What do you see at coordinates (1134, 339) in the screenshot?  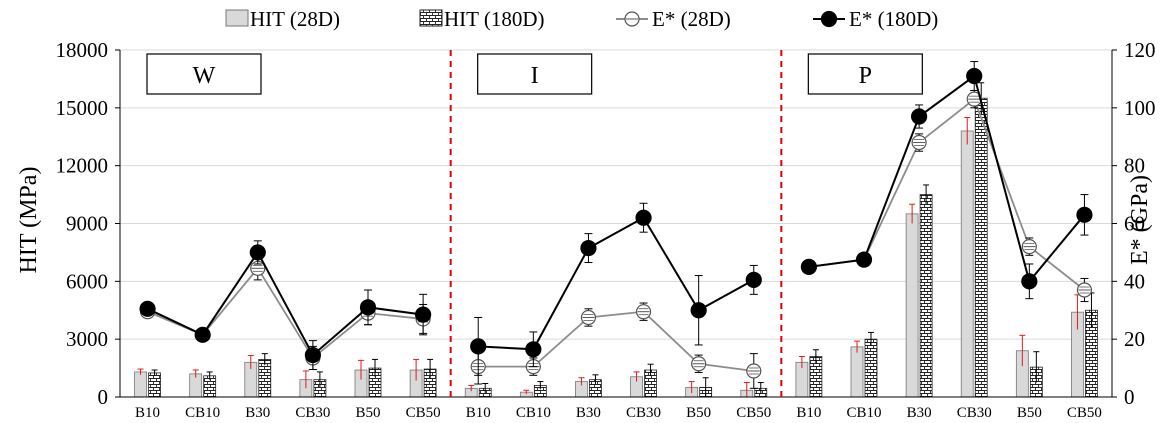 I see `y2-tick-label: 20` at bounding box center [1134, 339].